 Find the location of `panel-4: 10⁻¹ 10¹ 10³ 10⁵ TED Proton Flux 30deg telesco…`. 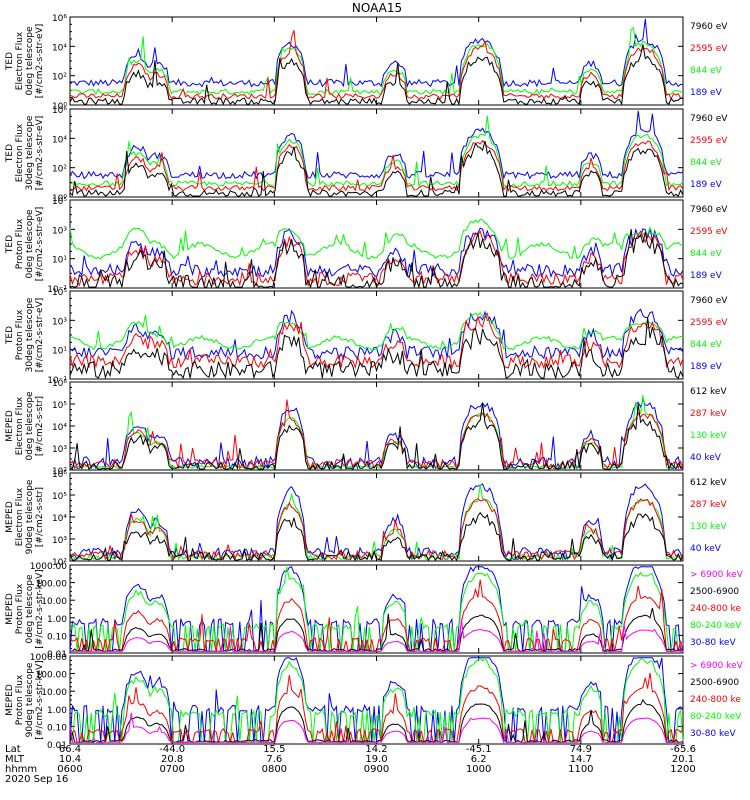

panel-4: 10⁻¹ 10¹ 10³ 10⁵ TED Proton Flux 30deg telesco… is located at coordinates (366, 337).